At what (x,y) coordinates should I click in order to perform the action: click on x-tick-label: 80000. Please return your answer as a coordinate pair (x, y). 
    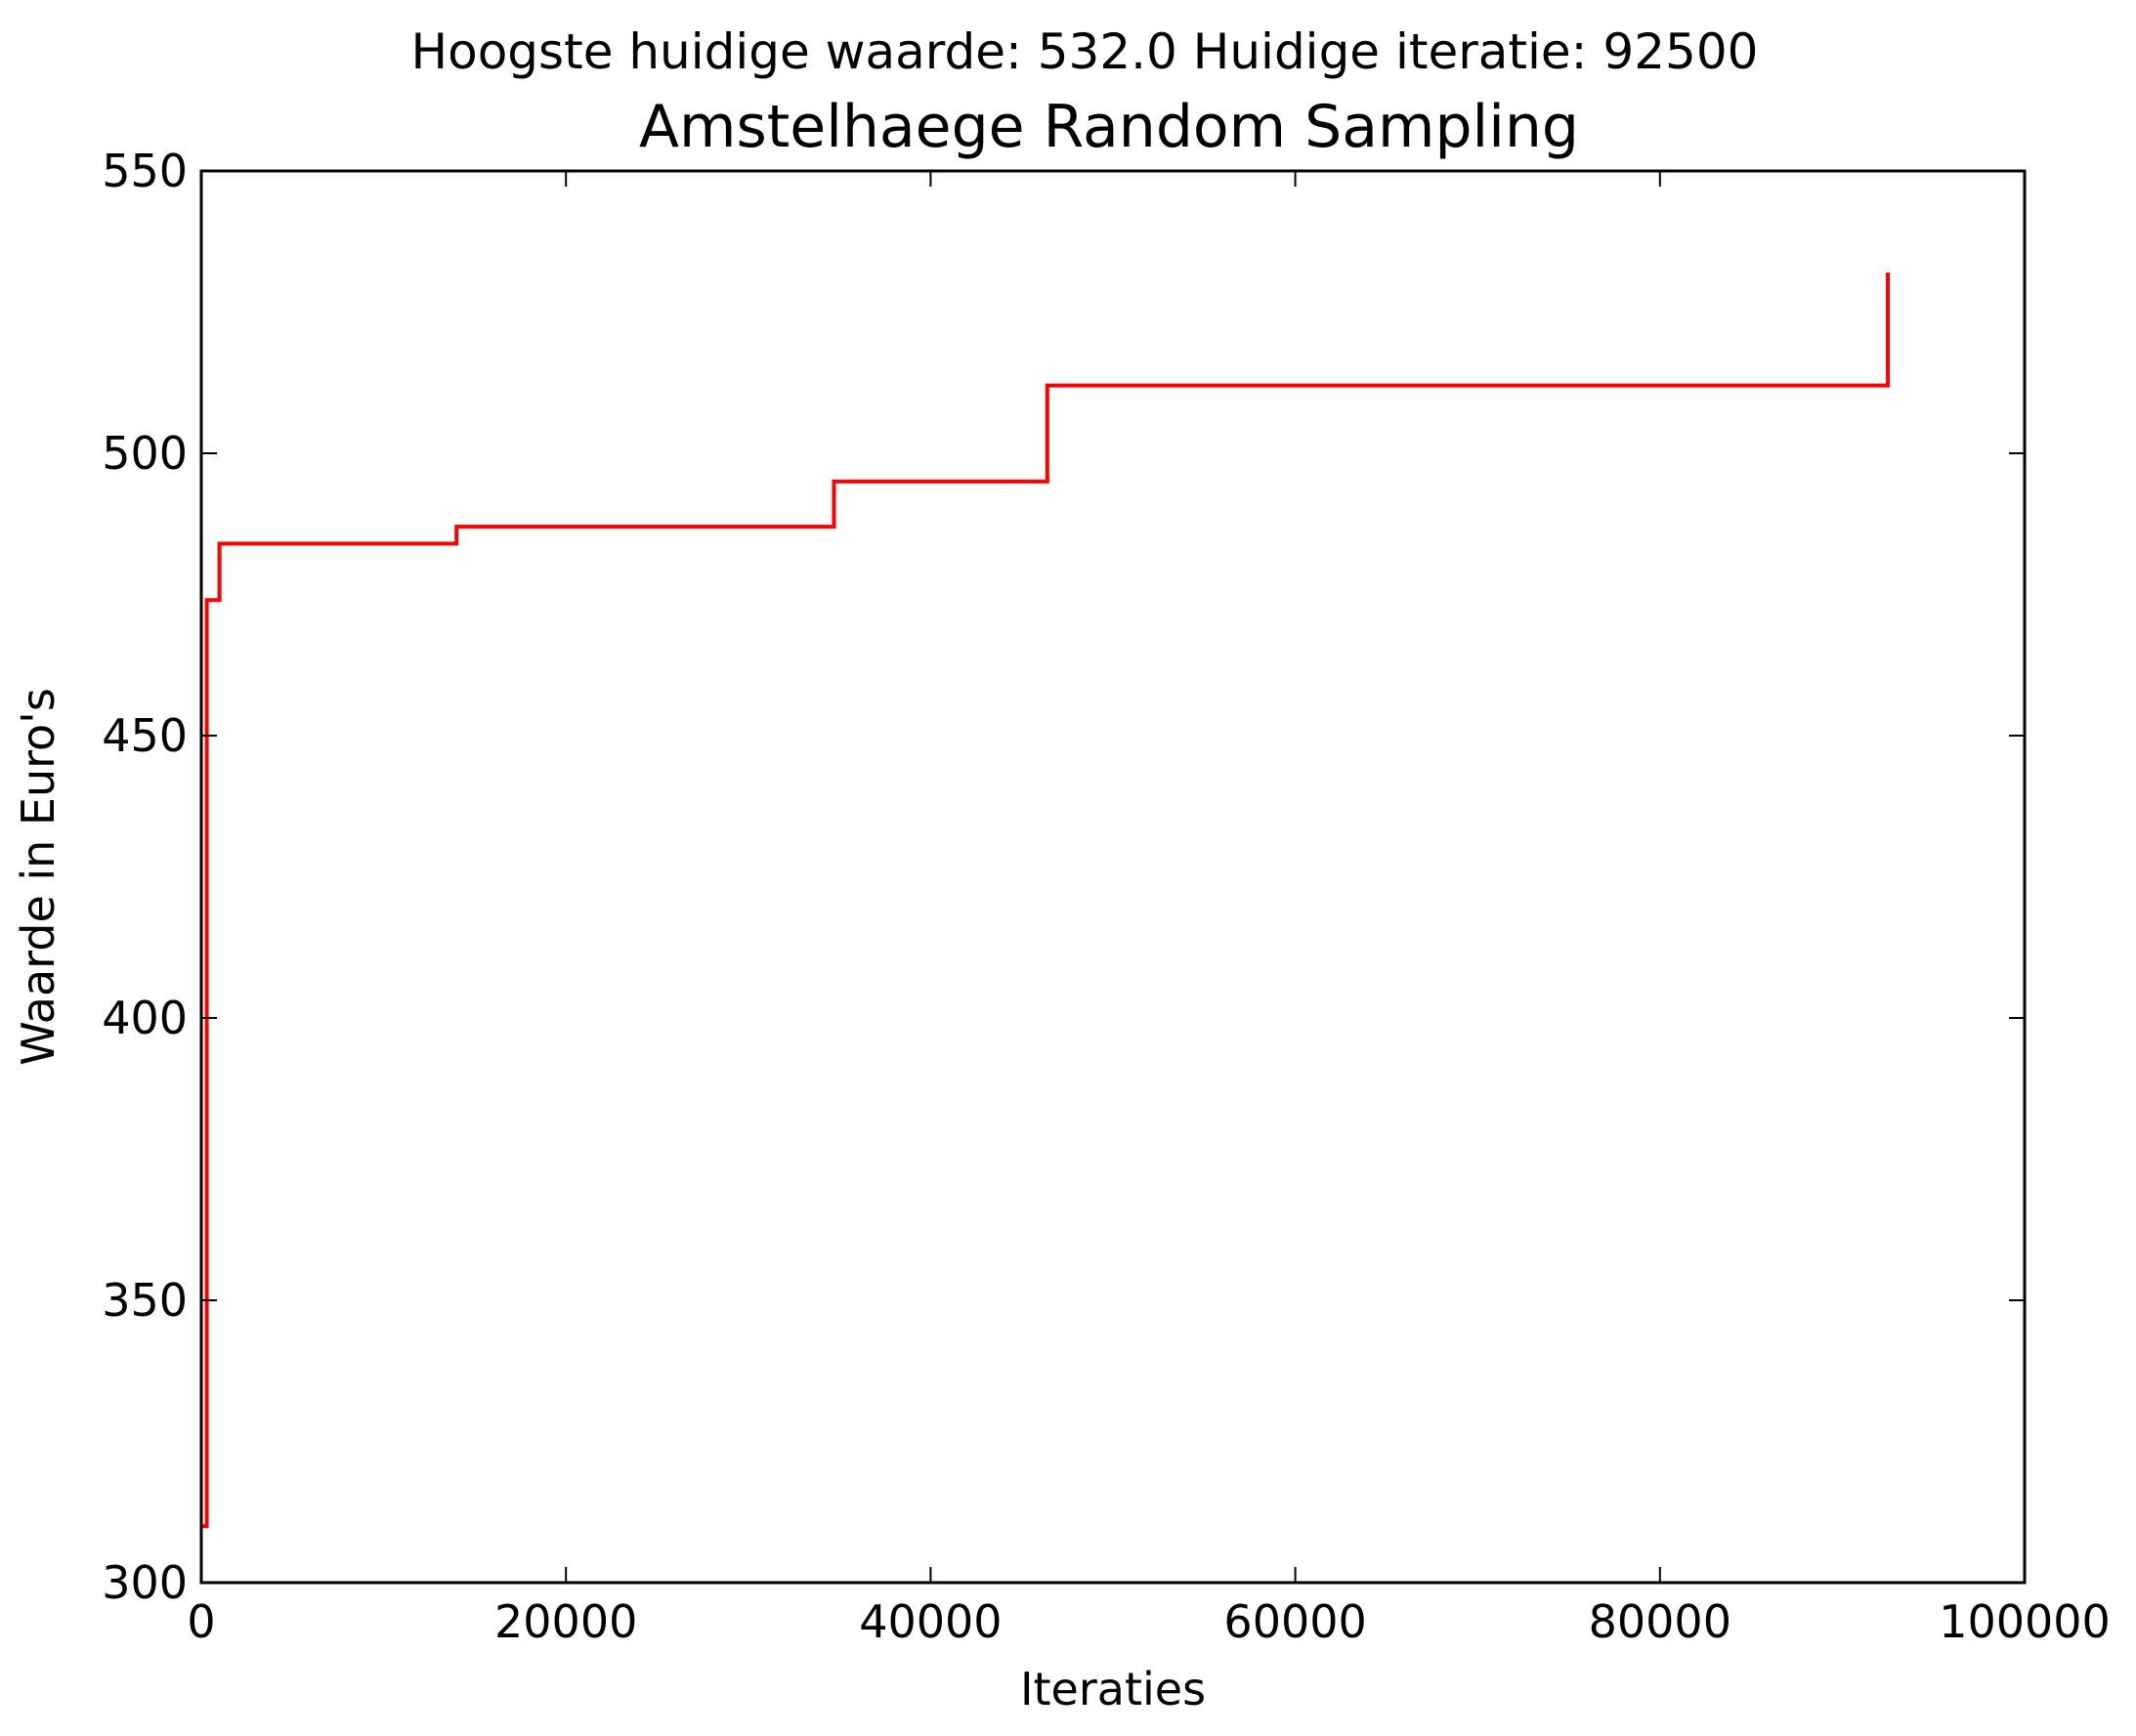
    Looking at the image, I should click on (1660, 1621).